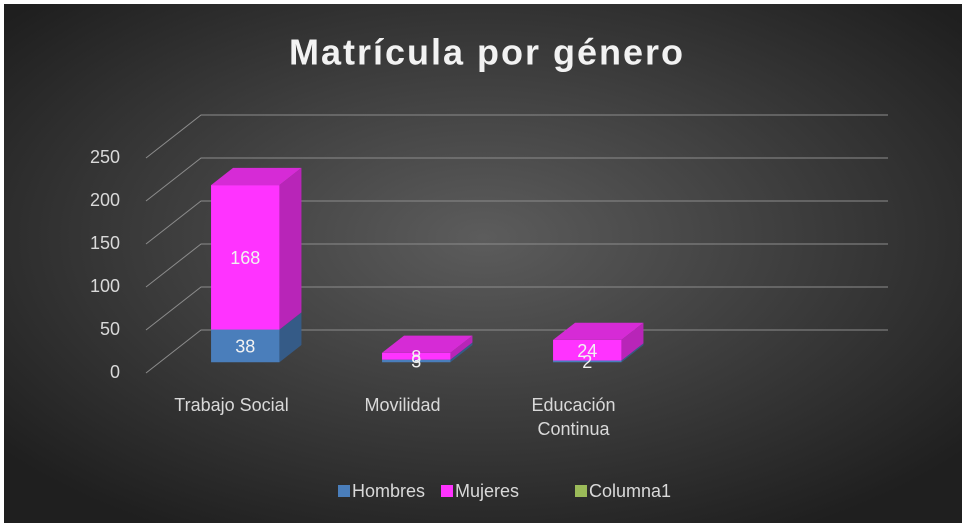  I want to click on data-label: 8, so click(416, 357).